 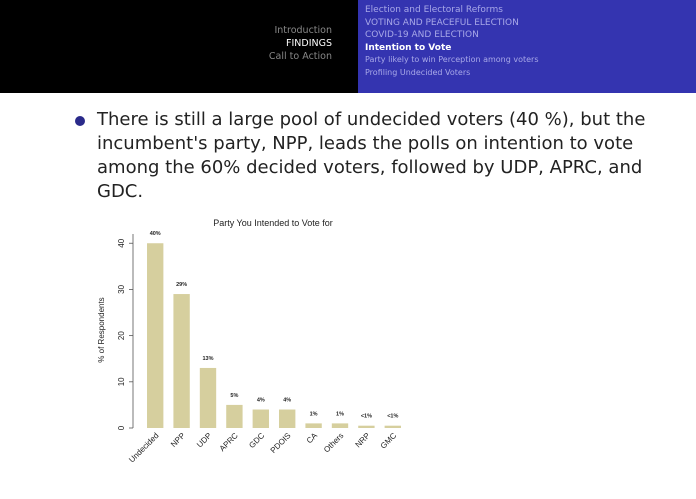 What do you see at coordinates (300, 56) in the screenshot?
I see `nav-item: Call to Action` at bounding box center [300, 56].